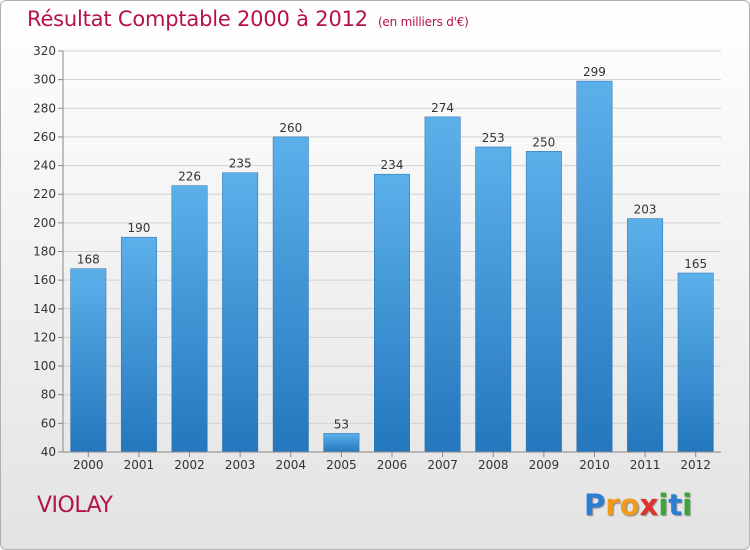  I want to click on chart-subtitle: (en milliers d'€), so click(423, 22).